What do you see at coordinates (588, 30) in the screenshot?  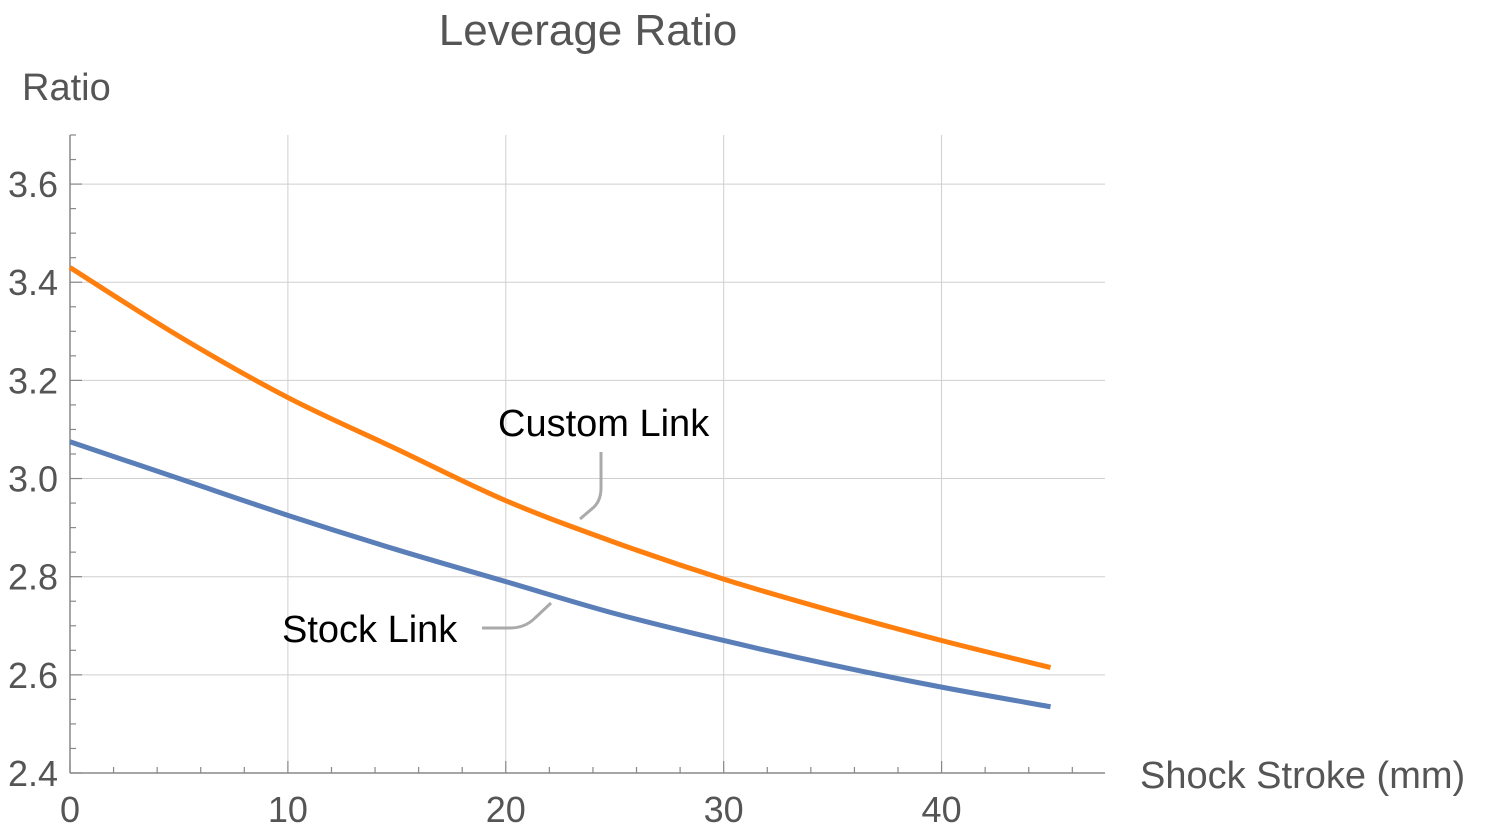 I see `chart-title: Leverage Ratio` at bounding box center [588, 30].